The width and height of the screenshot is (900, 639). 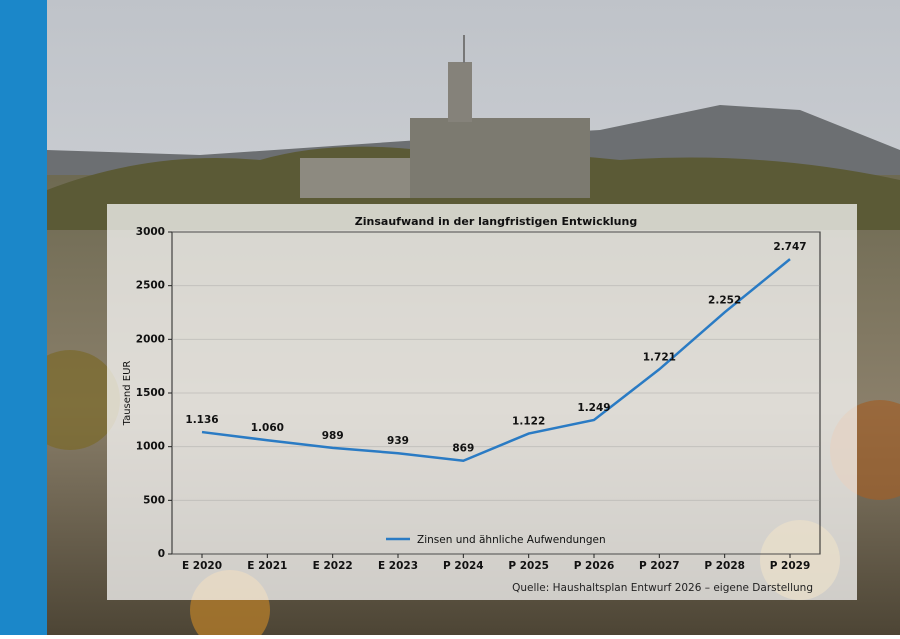 I want to click on y-tick-label: 1000, so click(x=150, y=447).